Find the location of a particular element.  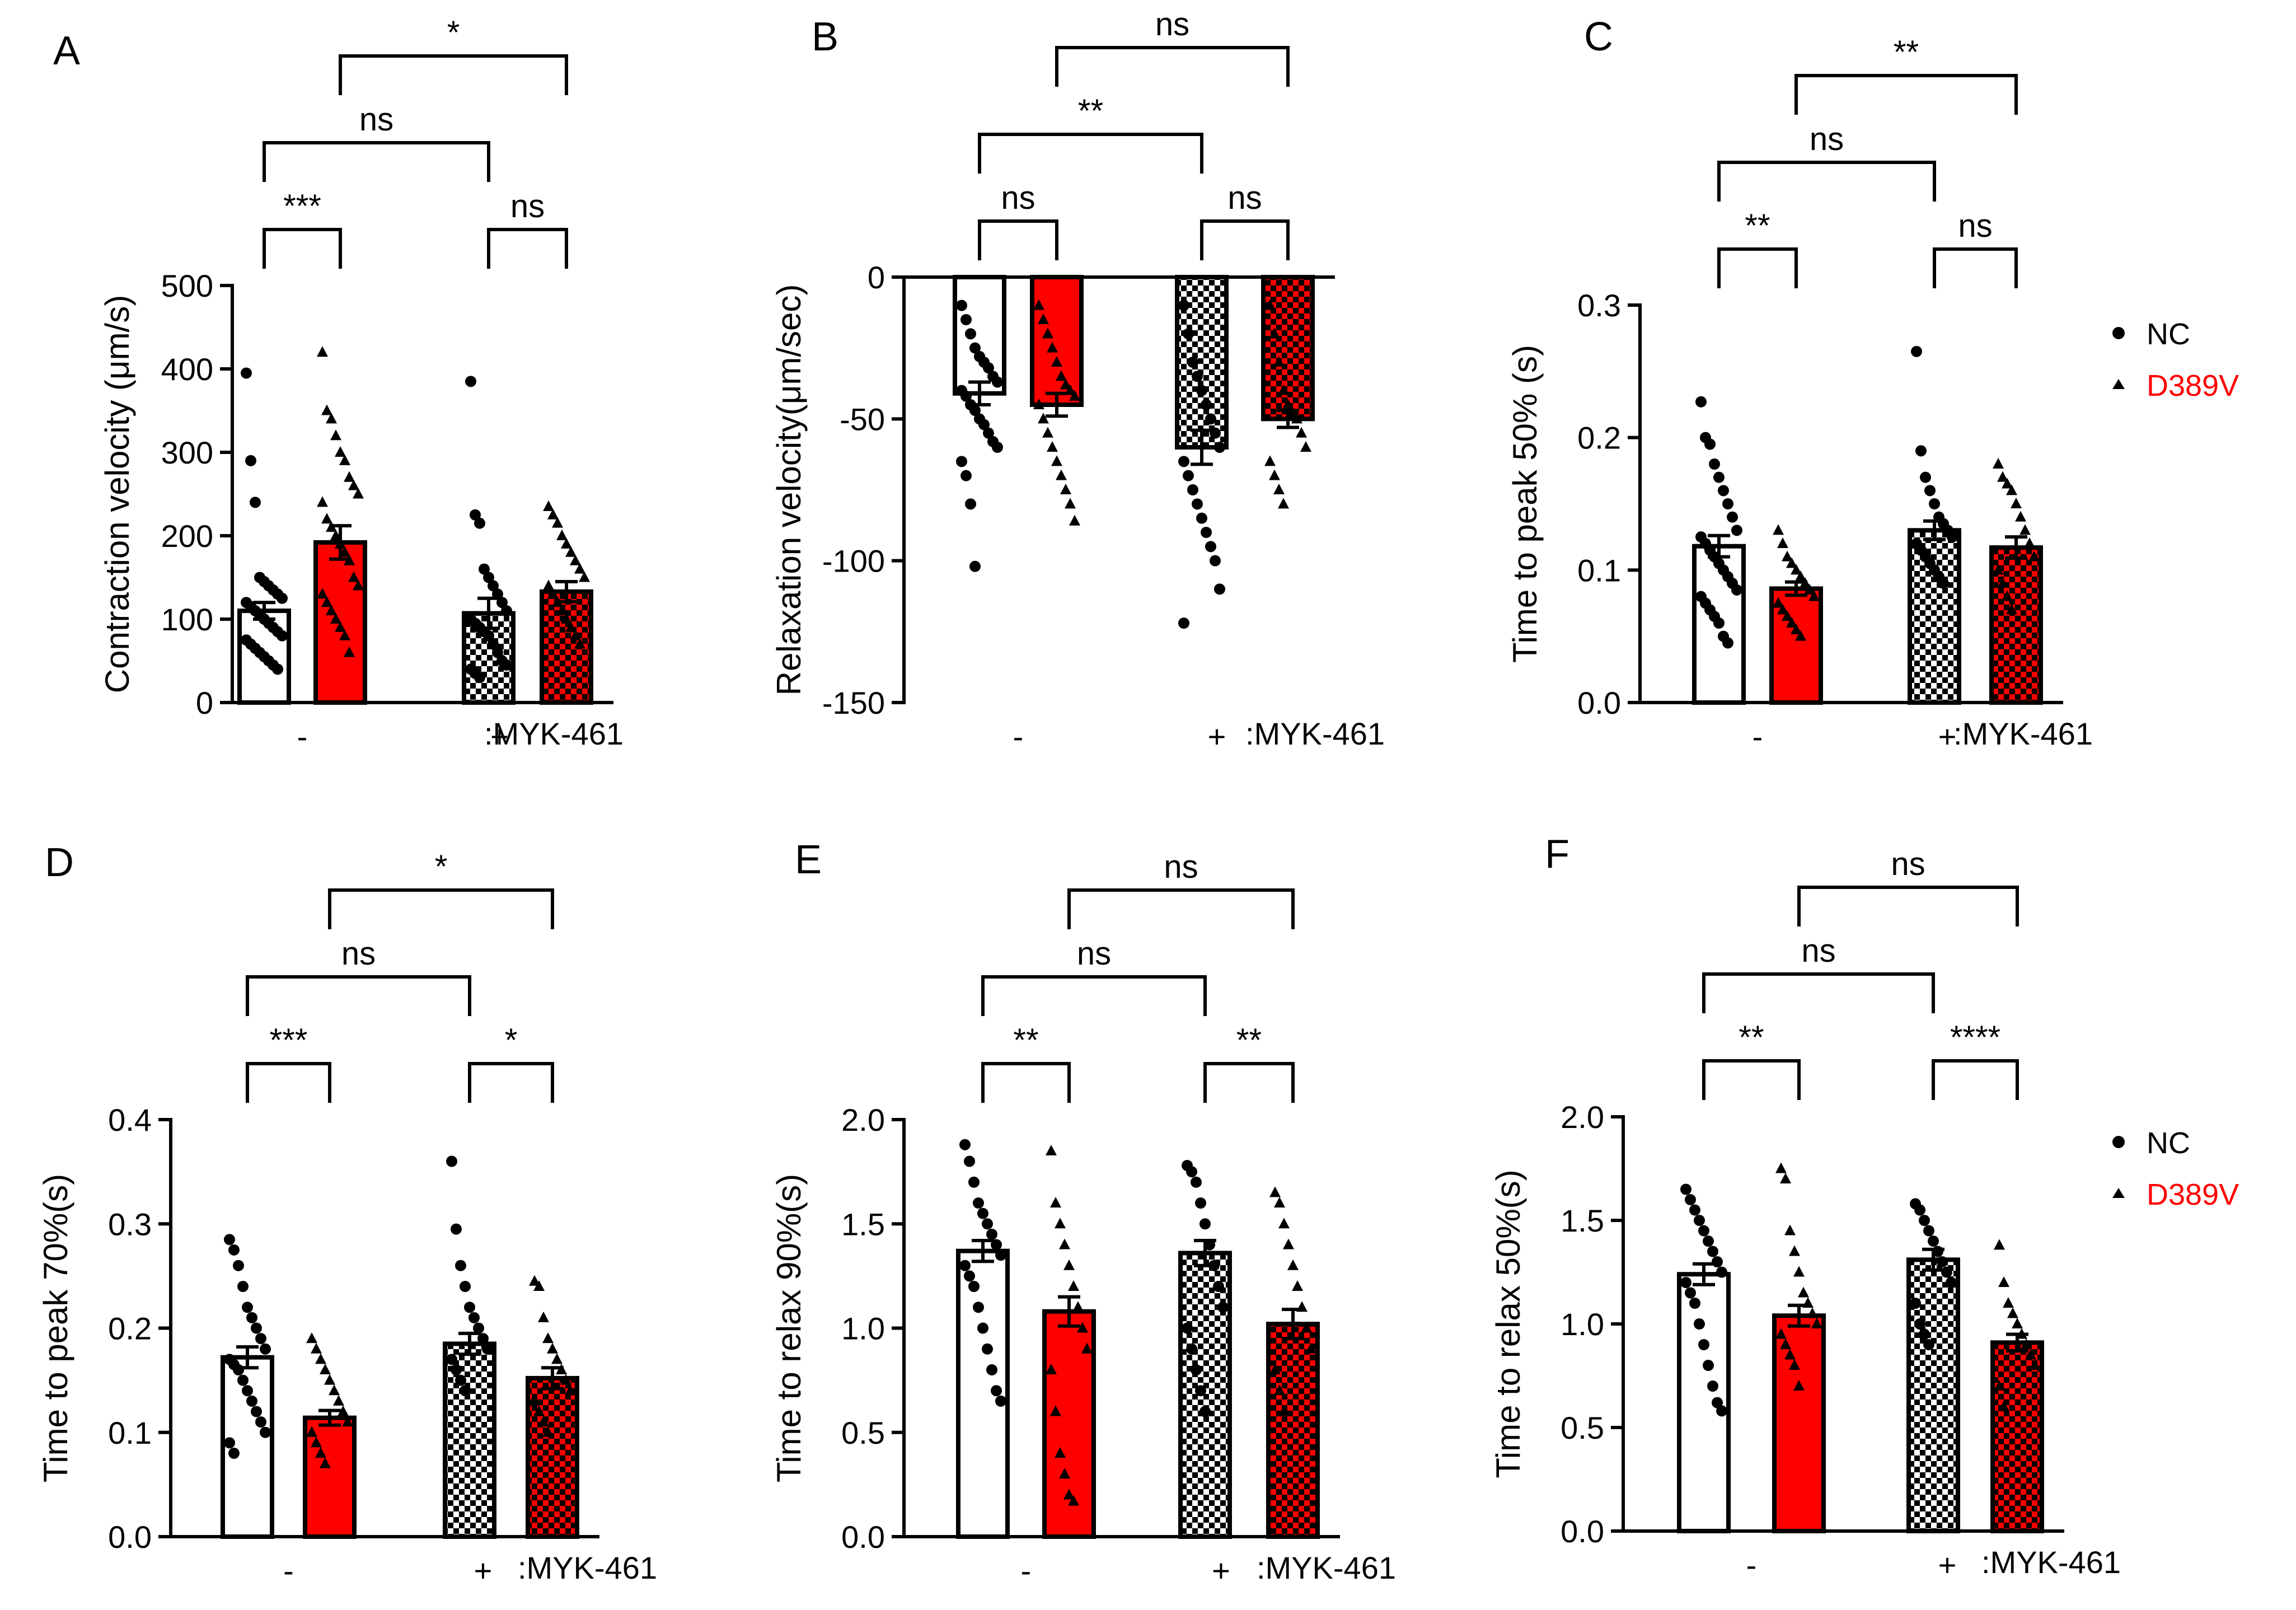

group-label-plus: + is located at coordinates (1221, 1570).